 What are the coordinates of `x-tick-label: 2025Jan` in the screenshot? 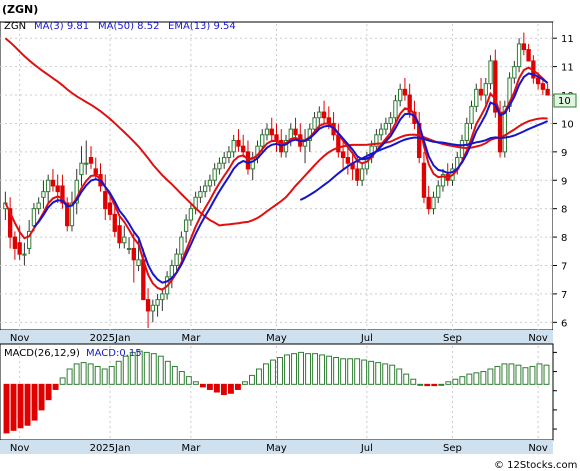 It's located at (110, 338).